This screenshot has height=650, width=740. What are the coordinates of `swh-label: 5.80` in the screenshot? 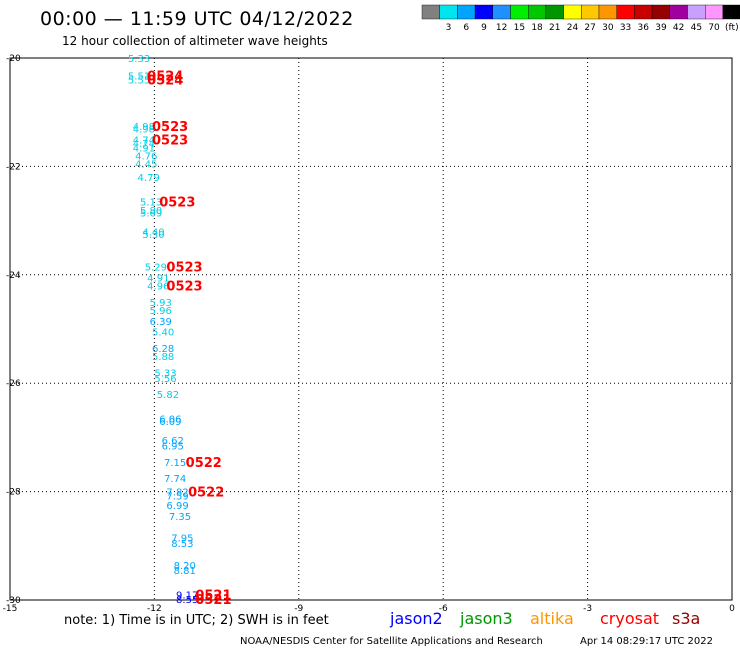 It's located at (151, 211).